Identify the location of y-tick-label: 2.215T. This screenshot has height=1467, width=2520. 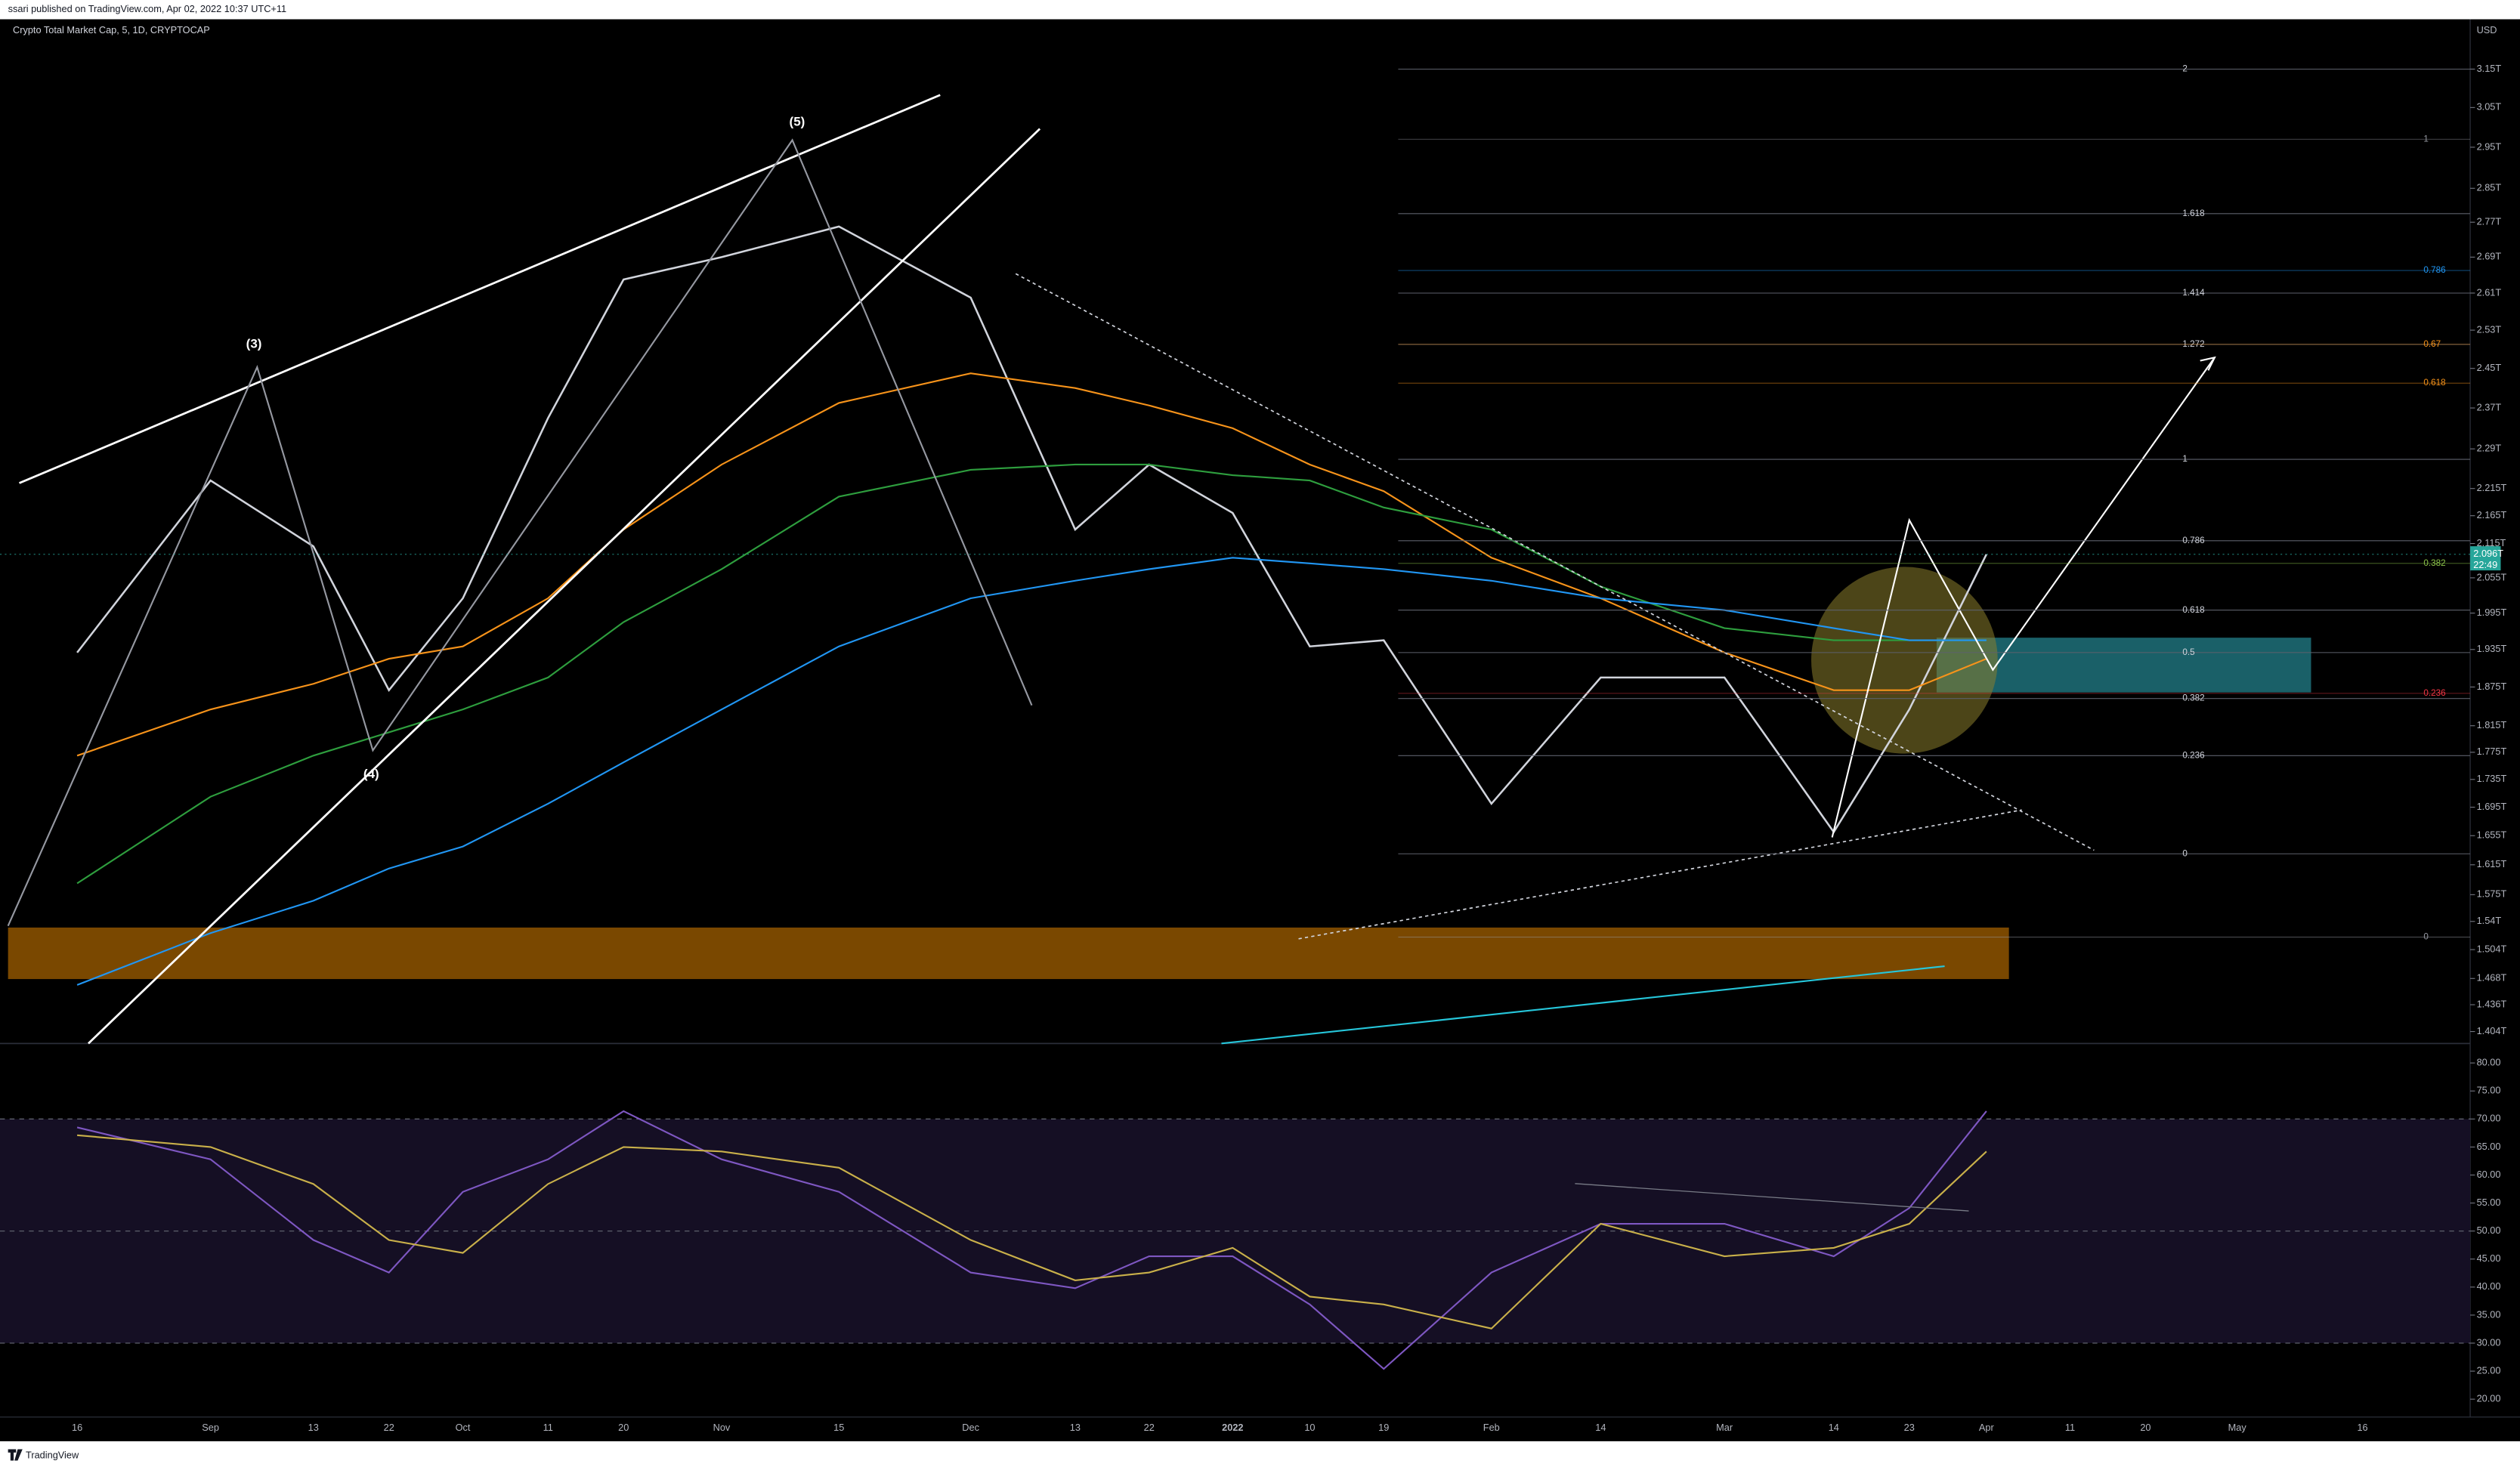
(2492, 487).